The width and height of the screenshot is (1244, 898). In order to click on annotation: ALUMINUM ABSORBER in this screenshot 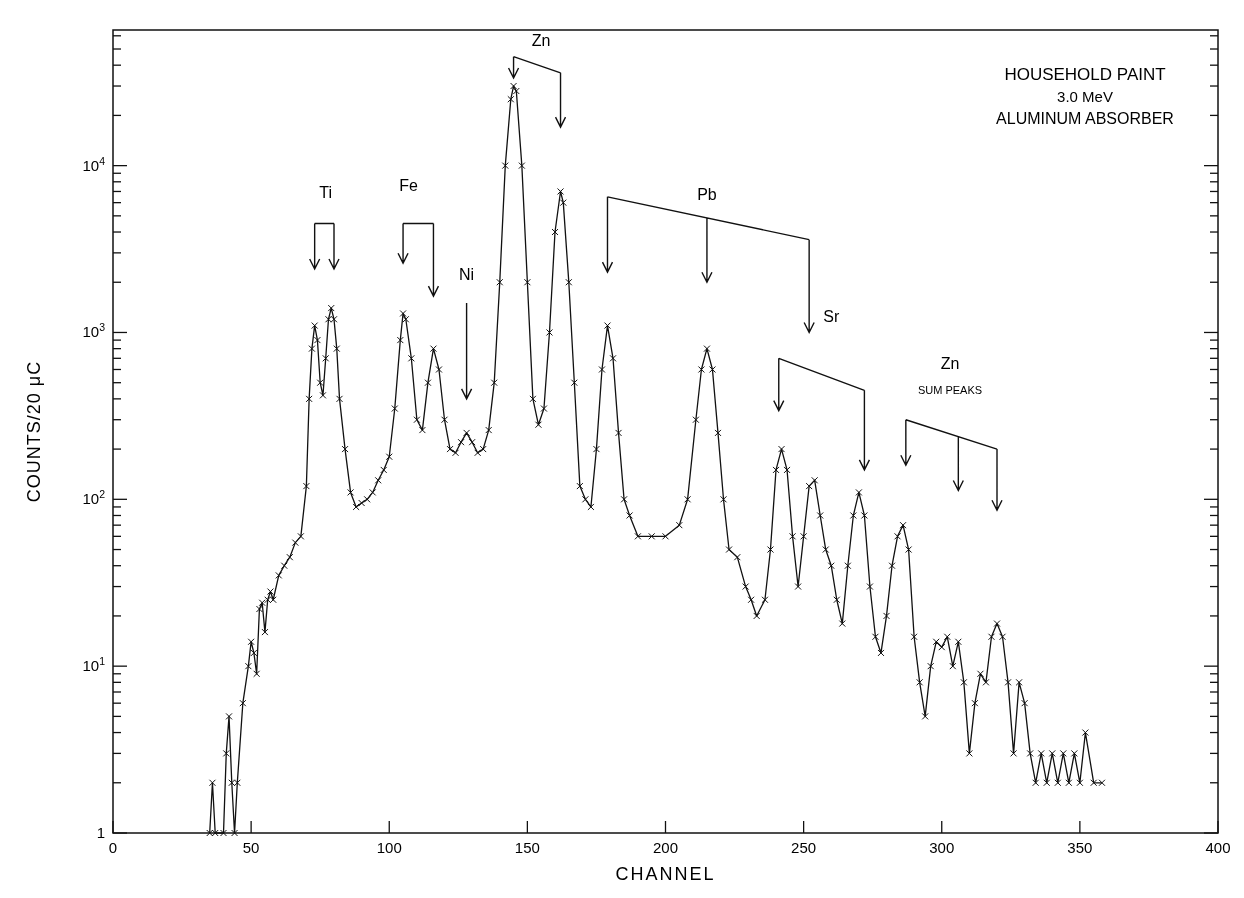, I will do `click(1085, 118)`.